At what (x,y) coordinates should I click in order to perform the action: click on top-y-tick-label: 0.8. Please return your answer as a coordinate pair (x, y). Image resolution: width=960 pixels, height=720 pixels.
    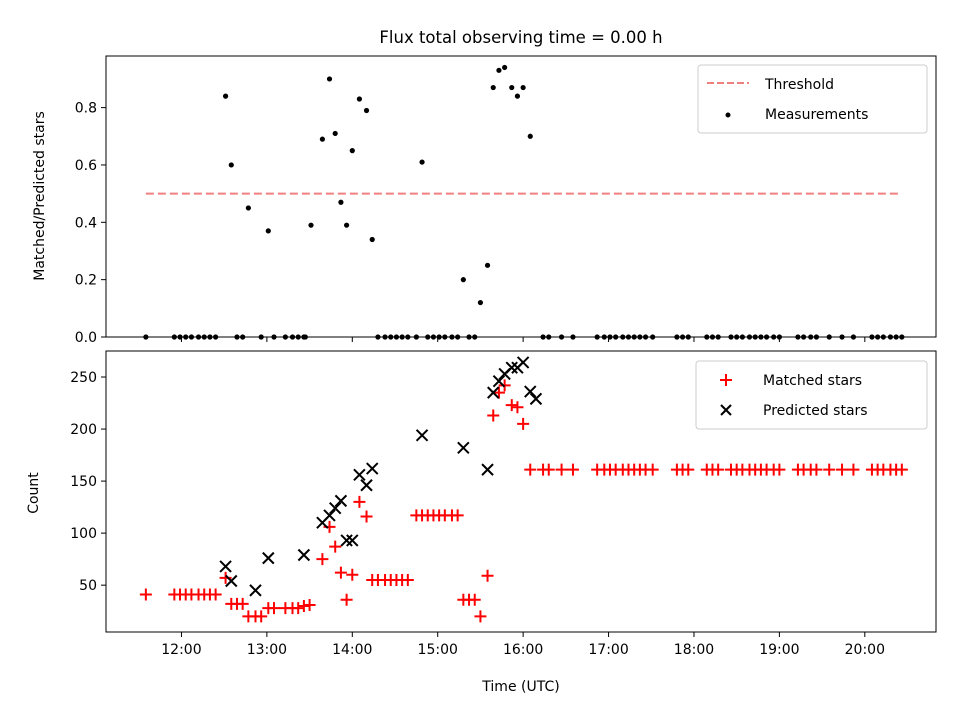
    Looking at the image, I should click on (86, 109).